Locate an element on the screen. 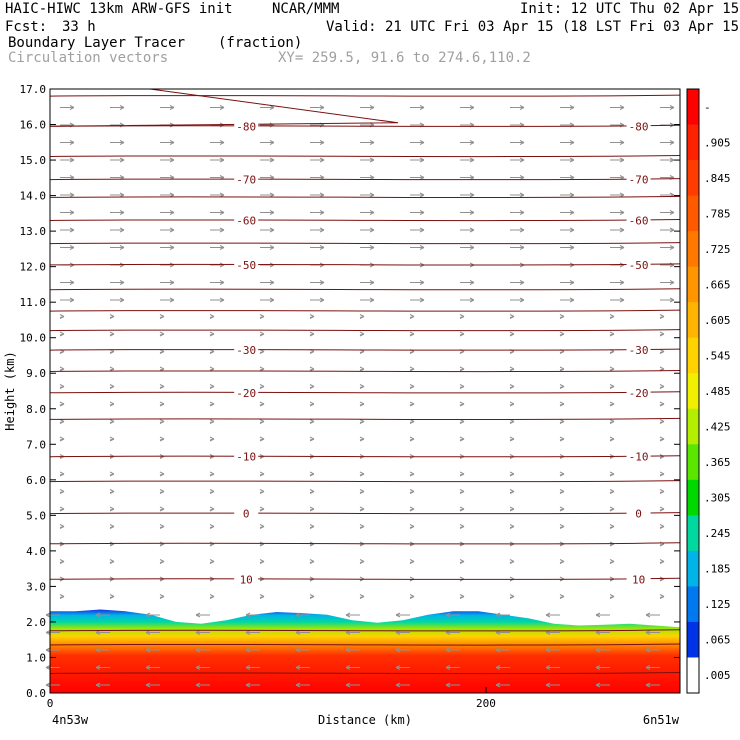 The image size is (740, 740). field-units: (fraction) is located at coordinates (260, 43).